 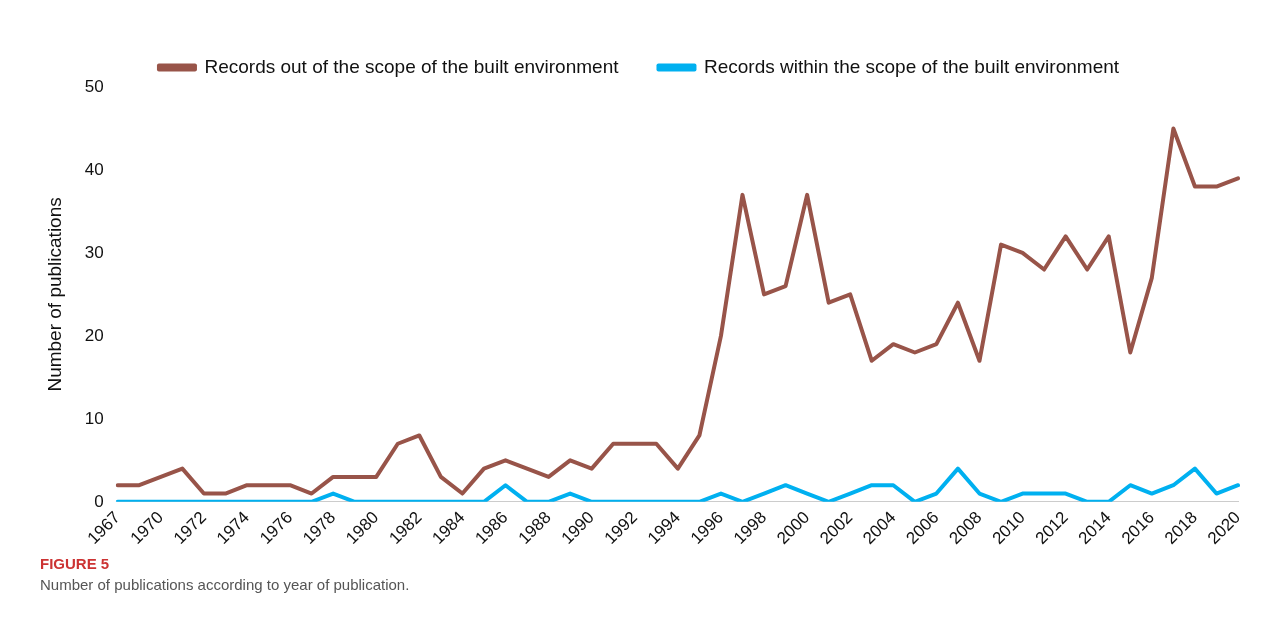 What do you see at coordinates (54, 294) in the screenshot?
I see `y-axis-title: Number of publications` at bounding box center [54, 294].